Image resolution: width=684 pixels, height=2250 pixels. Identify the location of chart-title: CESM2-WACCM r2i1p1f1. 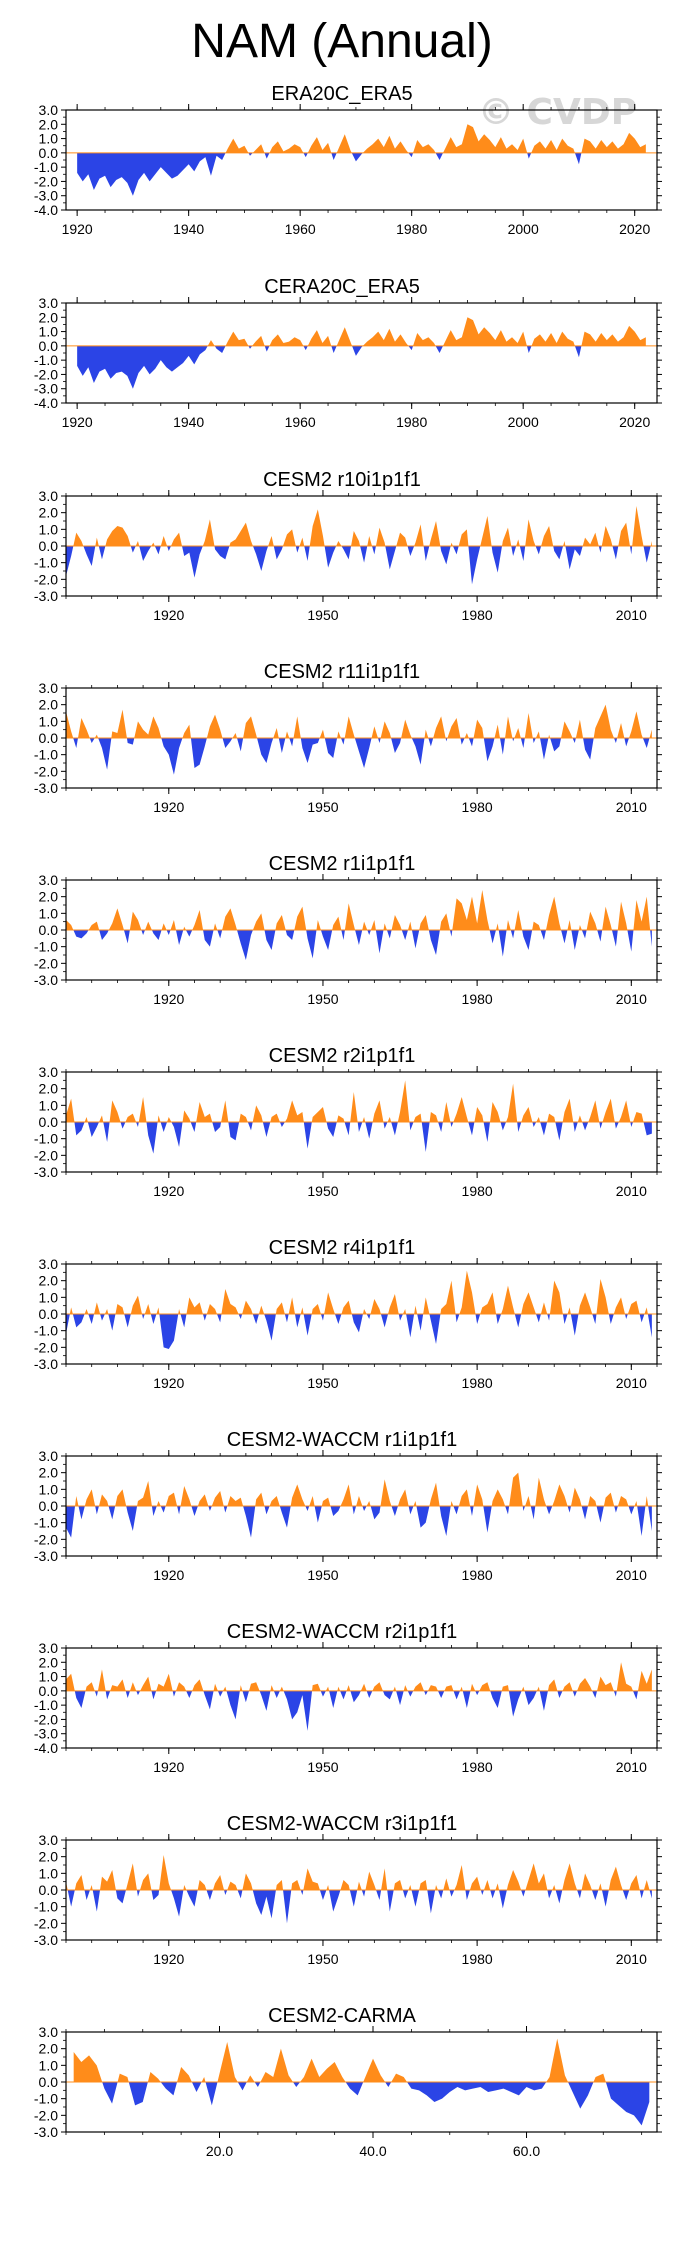
(342, 1632).